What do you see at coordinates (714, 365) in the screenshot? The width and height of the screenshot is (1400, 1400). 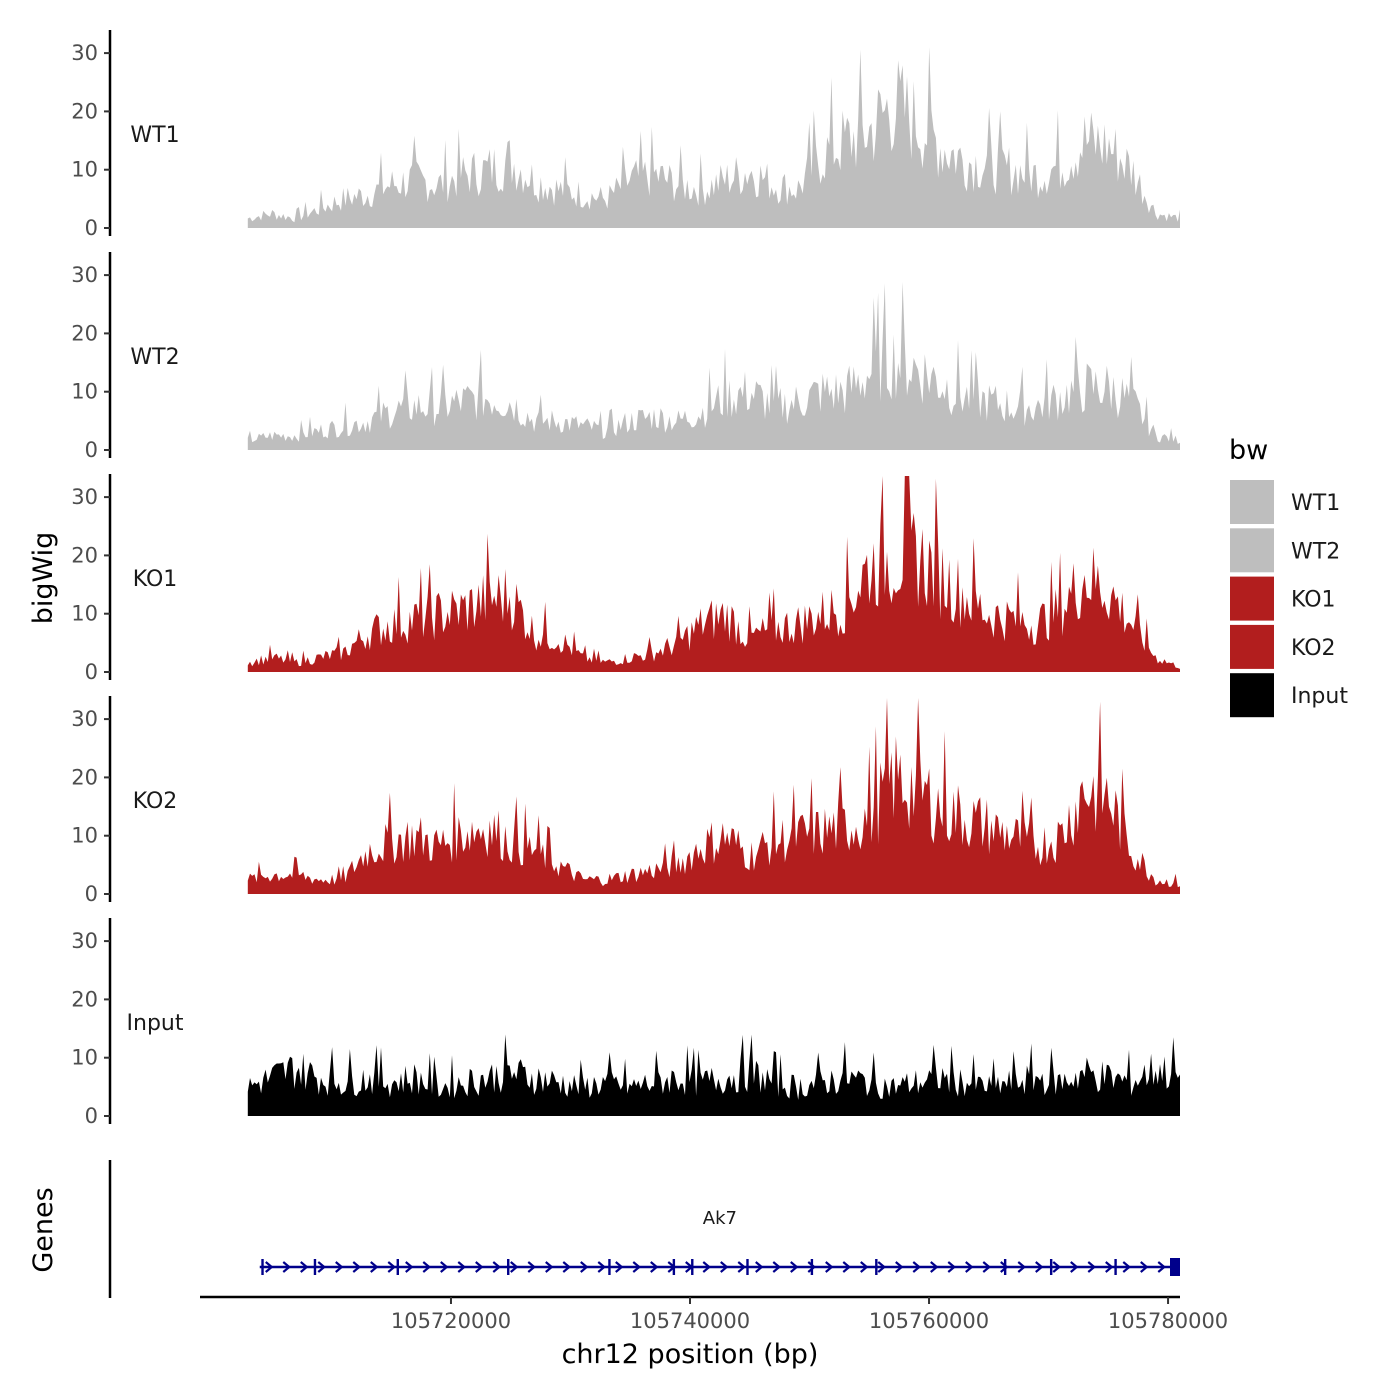 I see `signal-area-wt2` at bounding box center [714, 365].